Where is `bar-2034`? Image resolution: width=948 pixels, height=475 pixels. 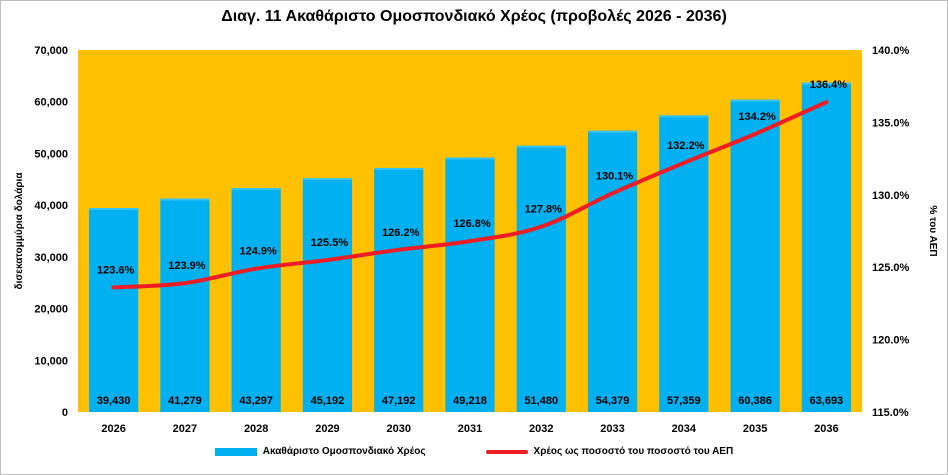 bar-2034 is located at coordinates (684, 263).